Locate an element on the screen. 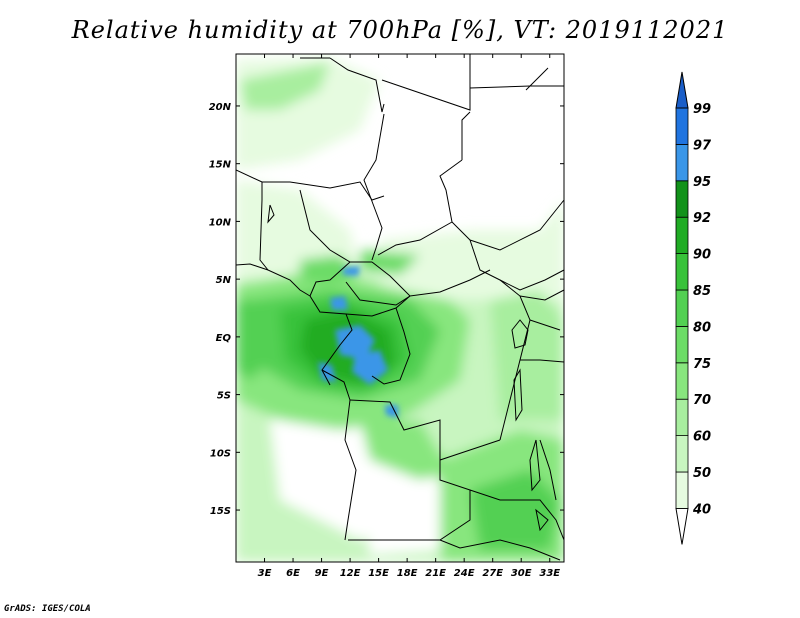 This screenshot has height=618, width=800. colorbar-label: 92 is located at coordinates (702, 218).